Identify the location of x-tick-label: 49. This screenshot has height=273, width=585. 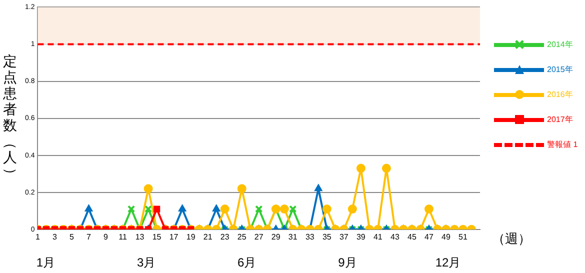
(446, 237).